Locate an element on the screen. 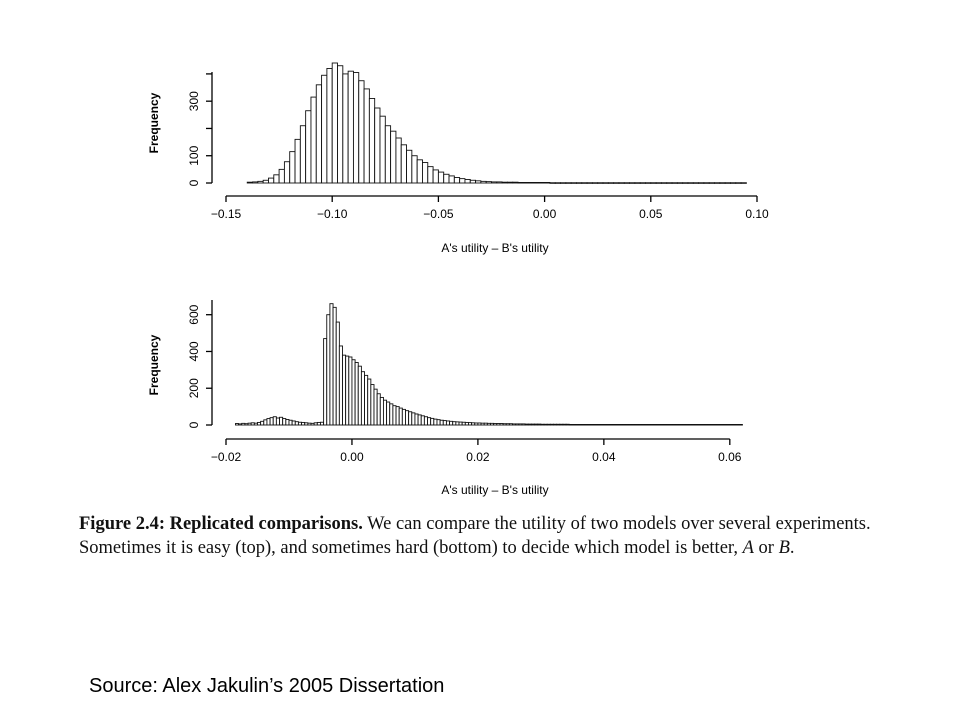 The image size is (960, 720). bottom-y-axis-label: Frequency is located at coordinates (154, 364).